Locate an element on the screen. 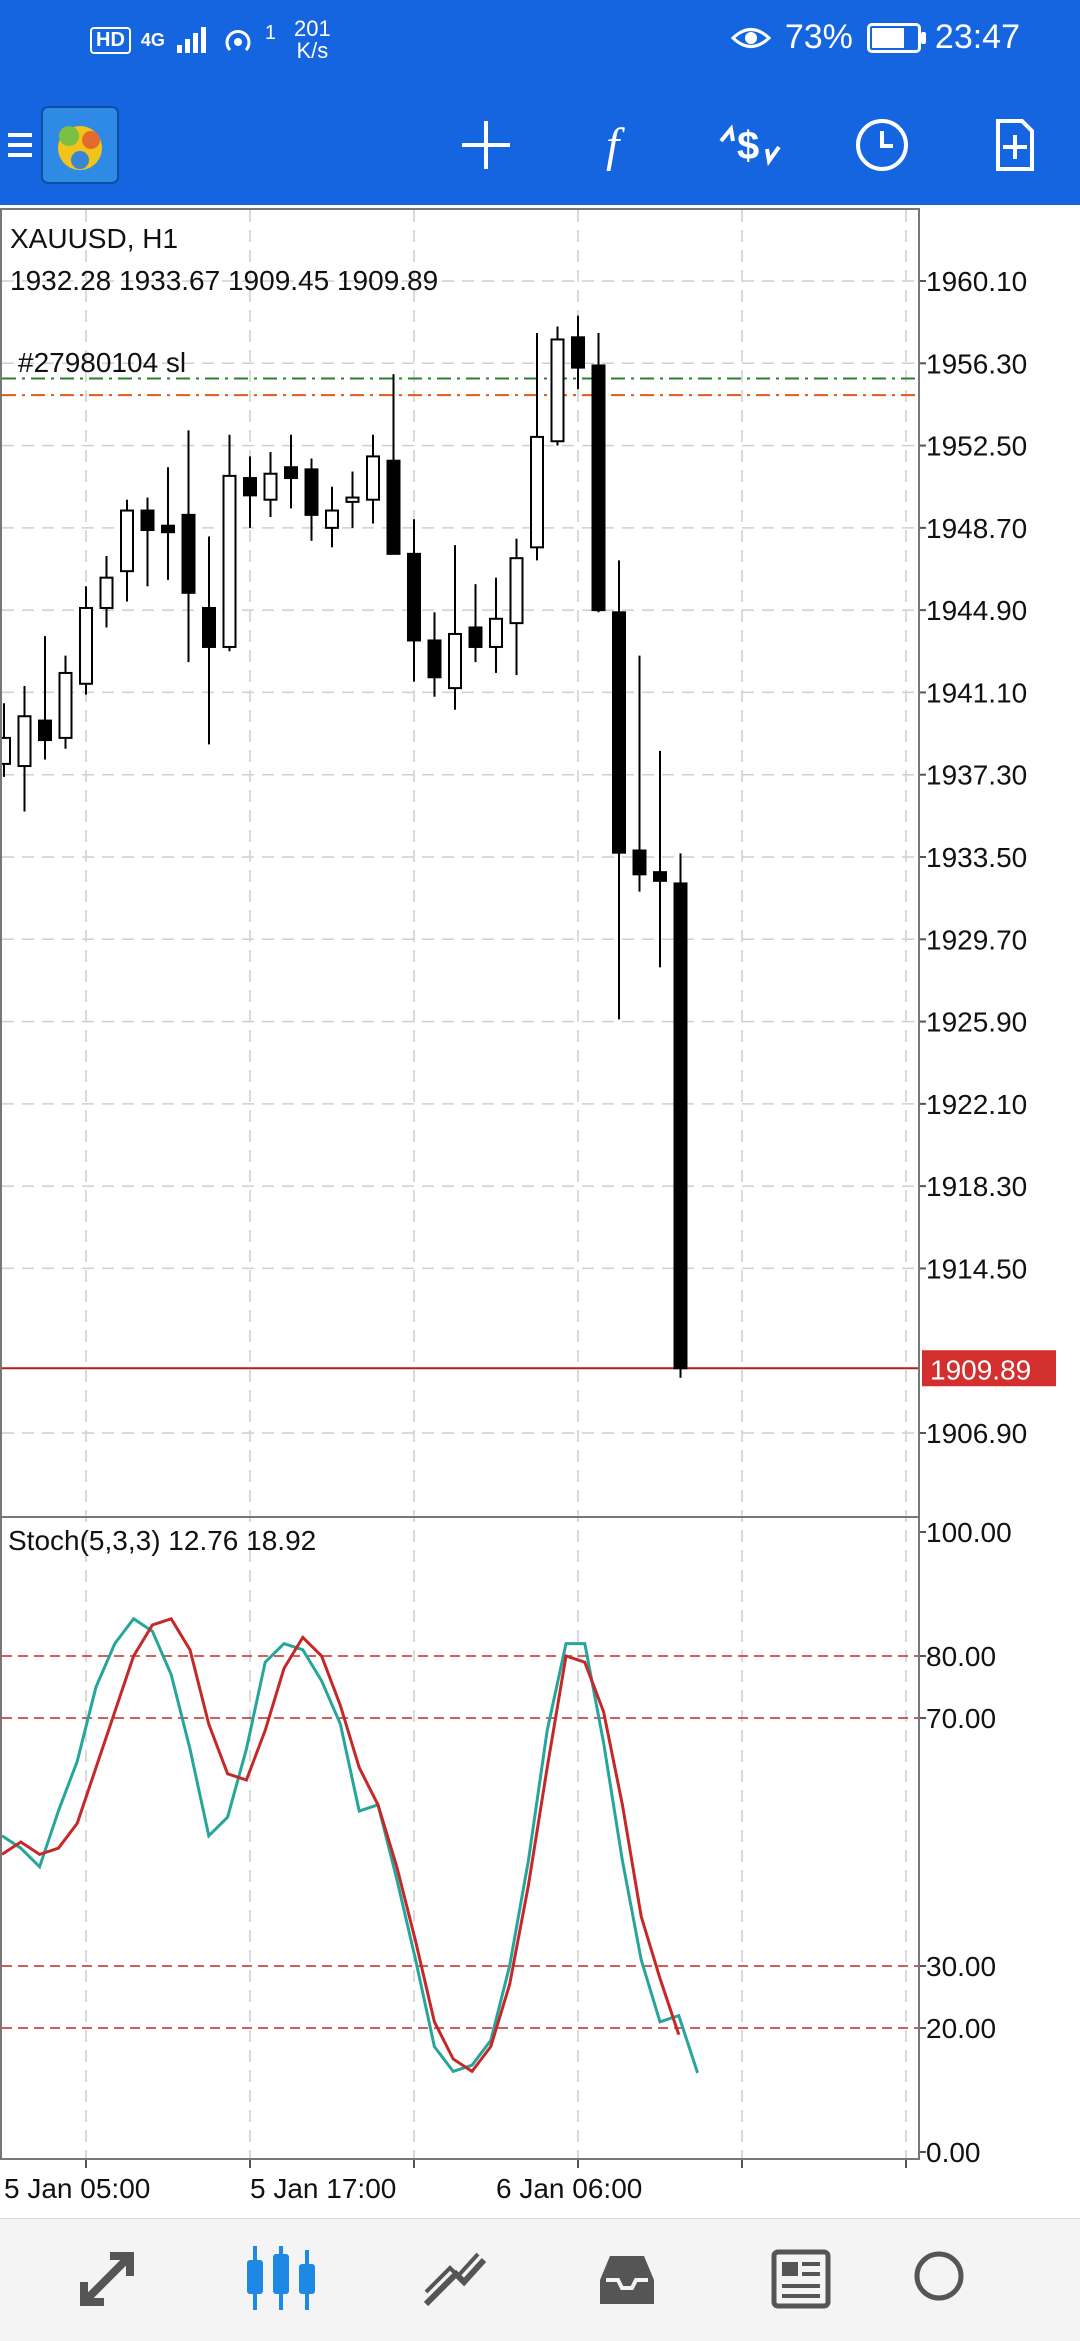 The image size is (1080, 2341). network-speed-value: 201 is located at coordinates (312, 28).